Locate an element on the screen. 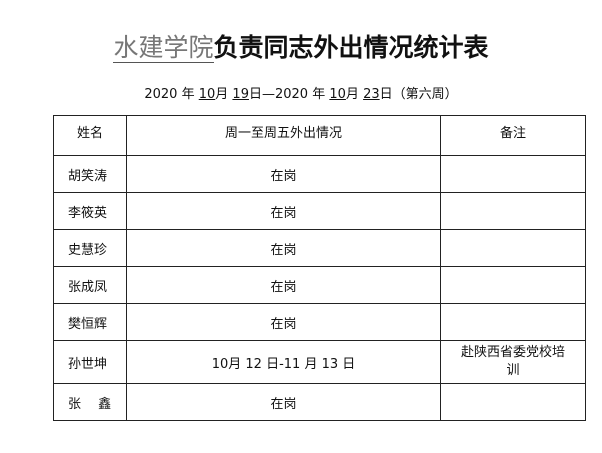 The height and width of the screenshot is (453, 602). end-year: 2020 is located at coordinates (291, 94).